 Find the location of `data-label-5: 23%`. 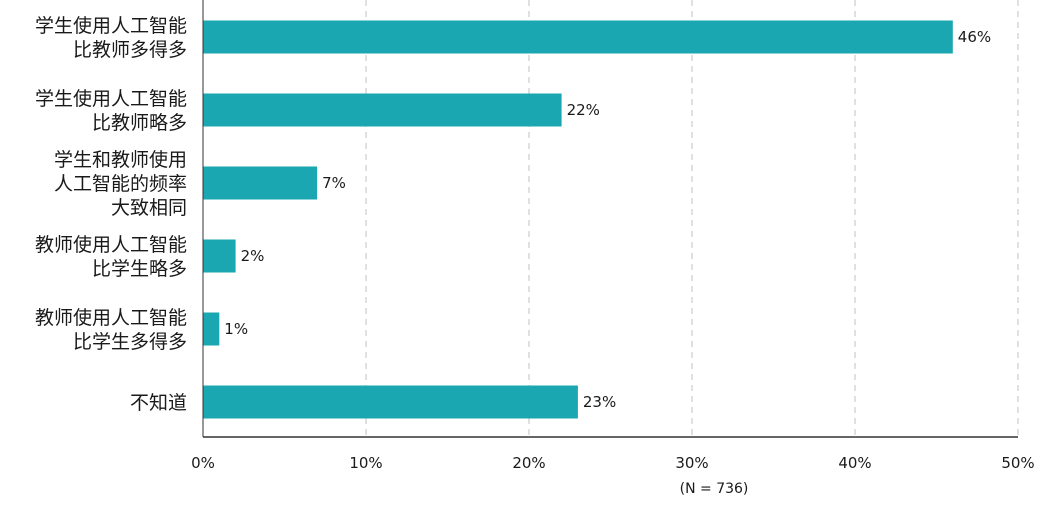

data-label-5: 23% is located at coordinates (599, 402).